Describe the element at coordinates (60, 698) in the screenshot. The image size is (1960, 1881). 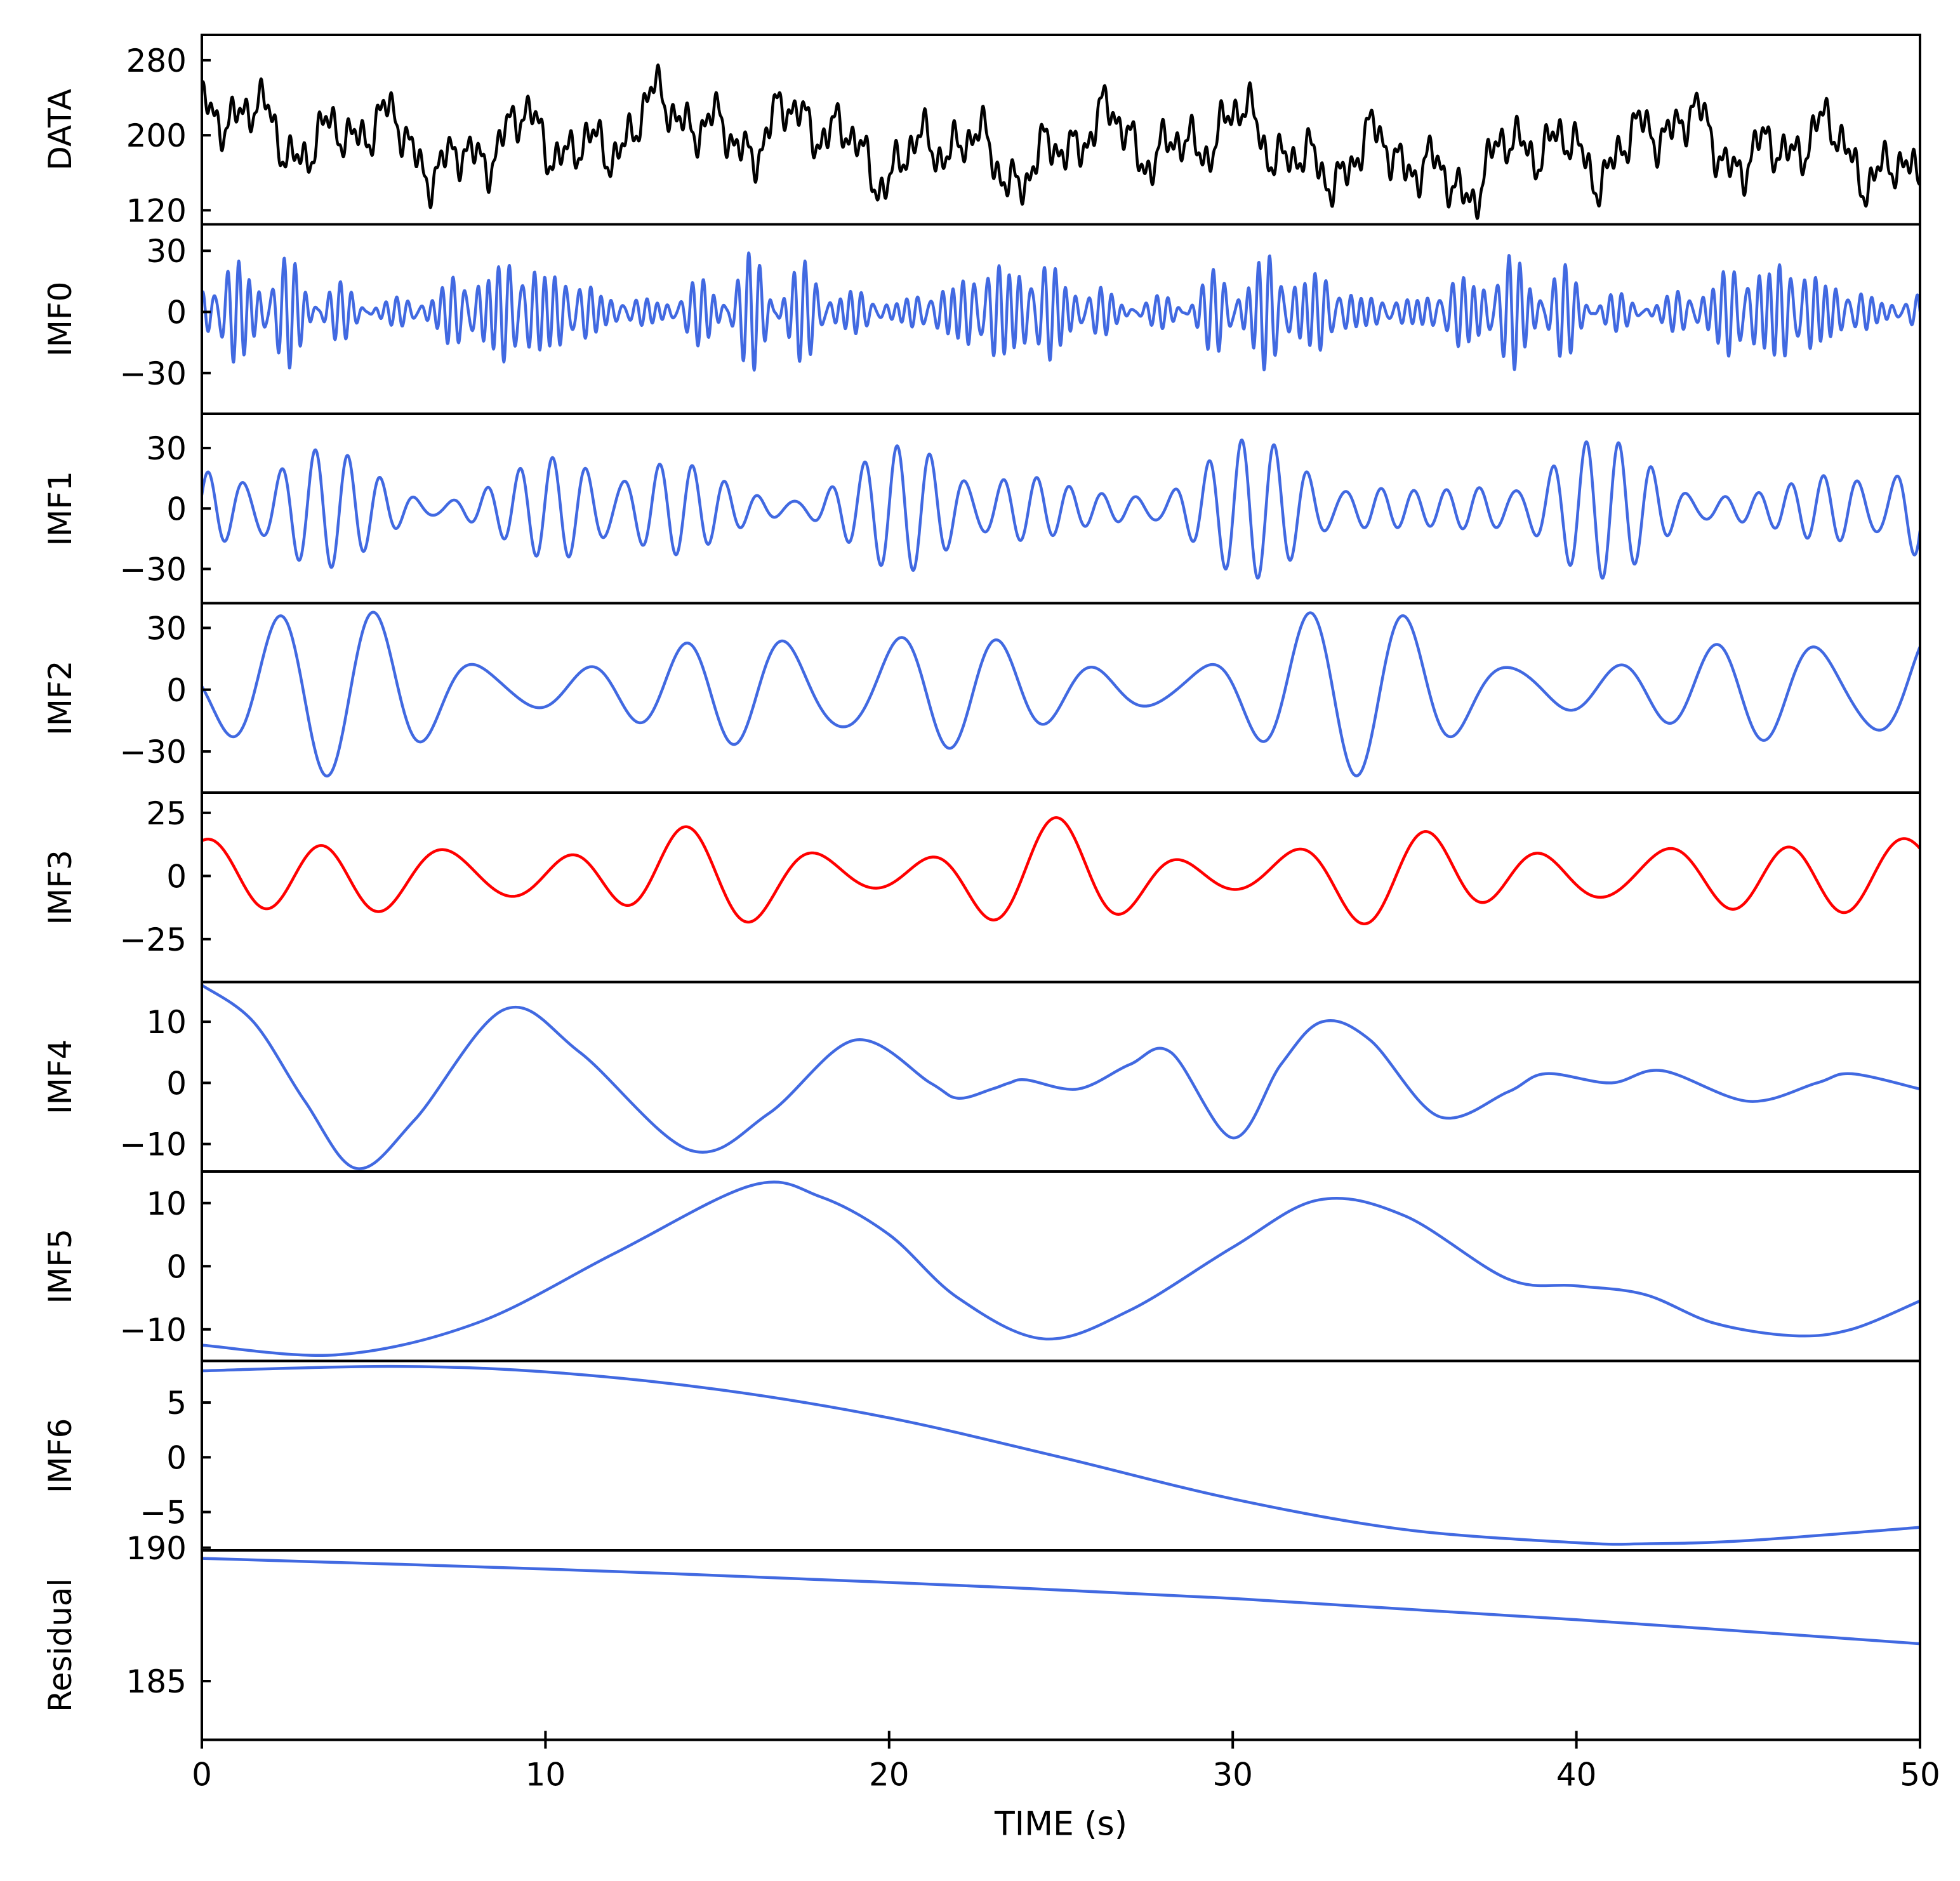
I see `y-axis-label: IMF2` at that location.